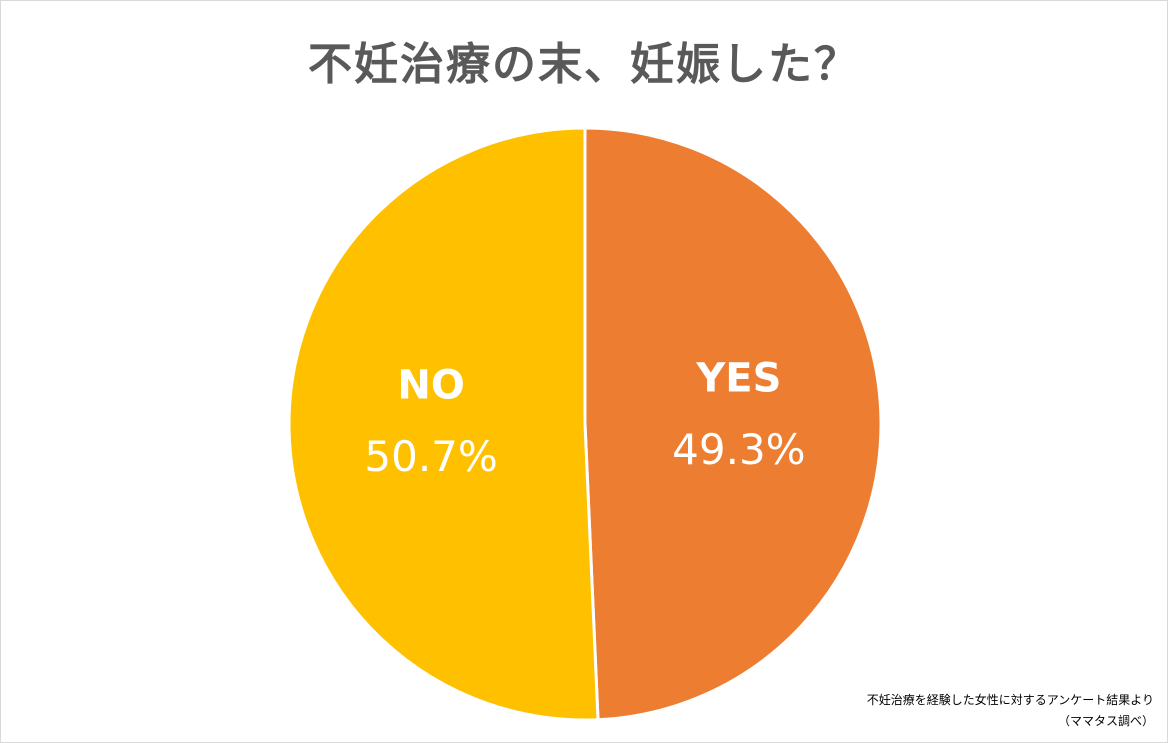 This screenshot has width=1168, height=743. Describe the element at coordinates (1010, 711) in the screenshot. I see `source-note: 不妊治療を経験した女性に対するアンケート結果より （ママタス調べ）` at that location.